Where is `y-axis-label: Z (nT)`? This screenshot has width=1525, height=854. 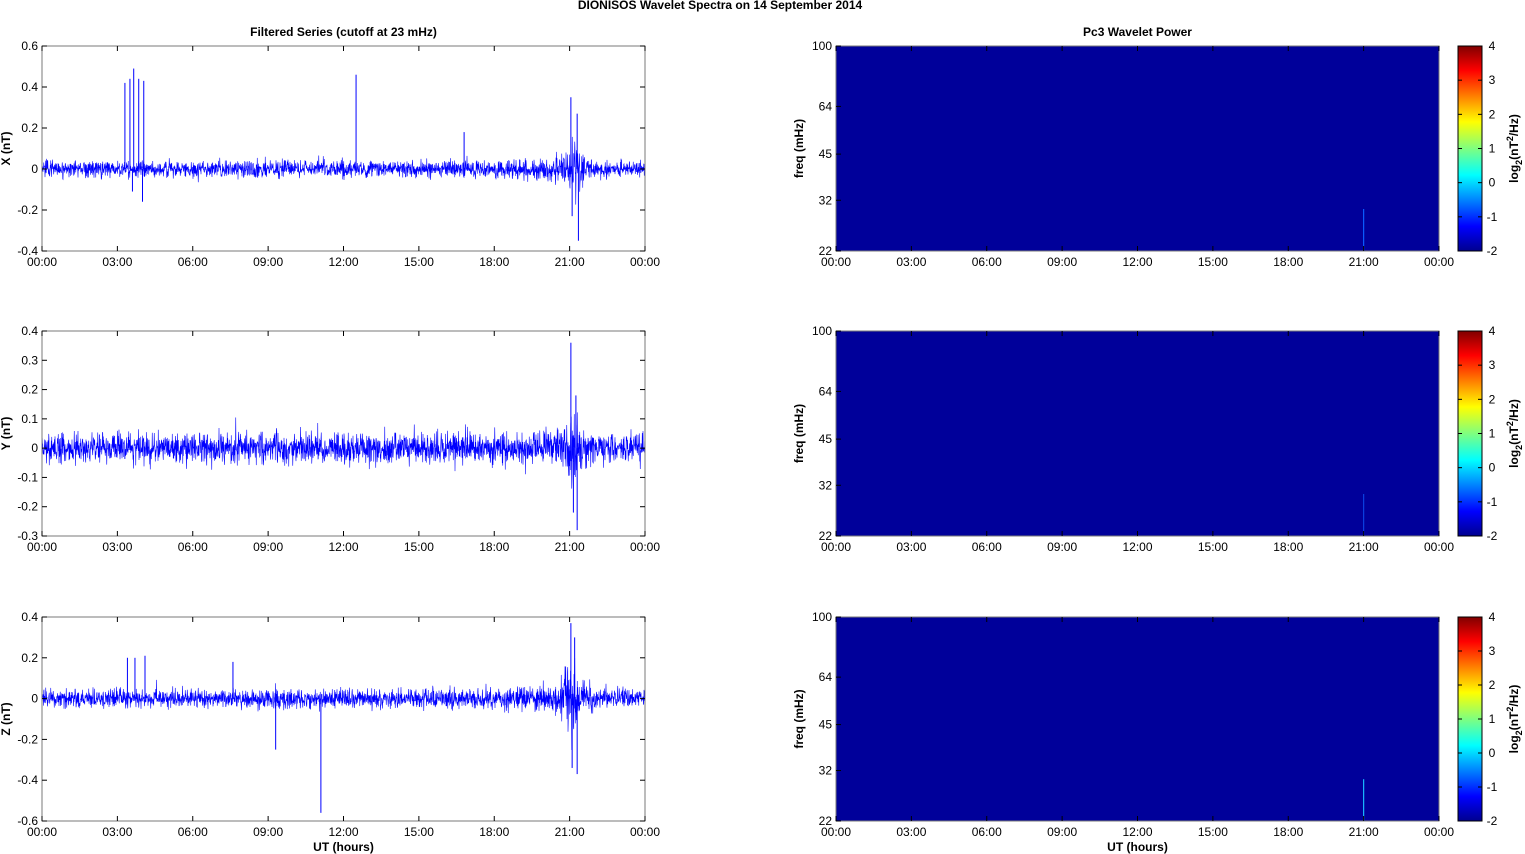 y-axis-label: Z (nT) is located at coordinates (6, 718).